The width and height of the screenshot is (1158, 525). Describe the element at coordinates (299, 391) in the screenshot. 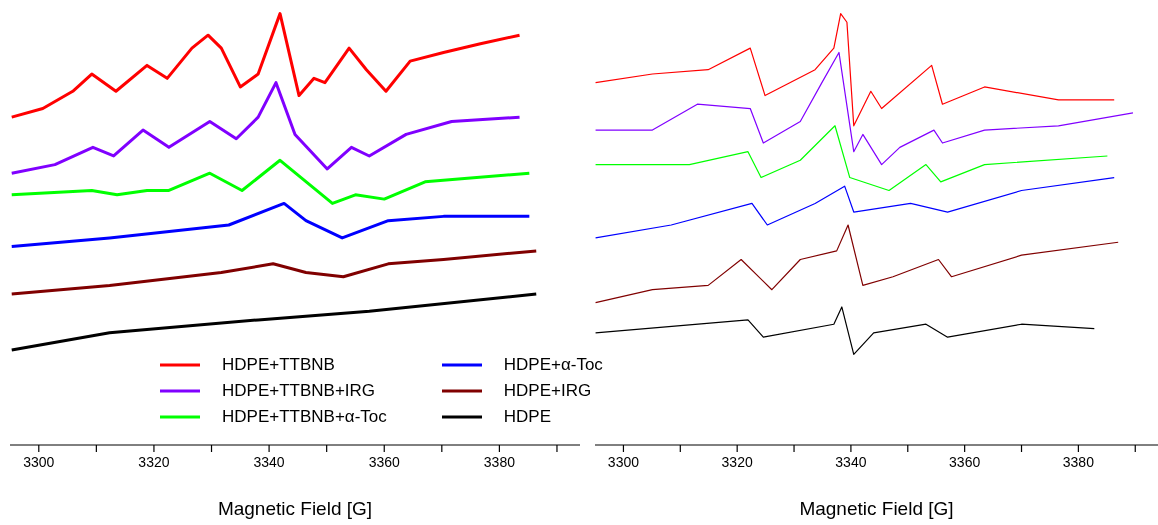

I see `legend-label: HDPE+TTBNB+IRG` at that location.